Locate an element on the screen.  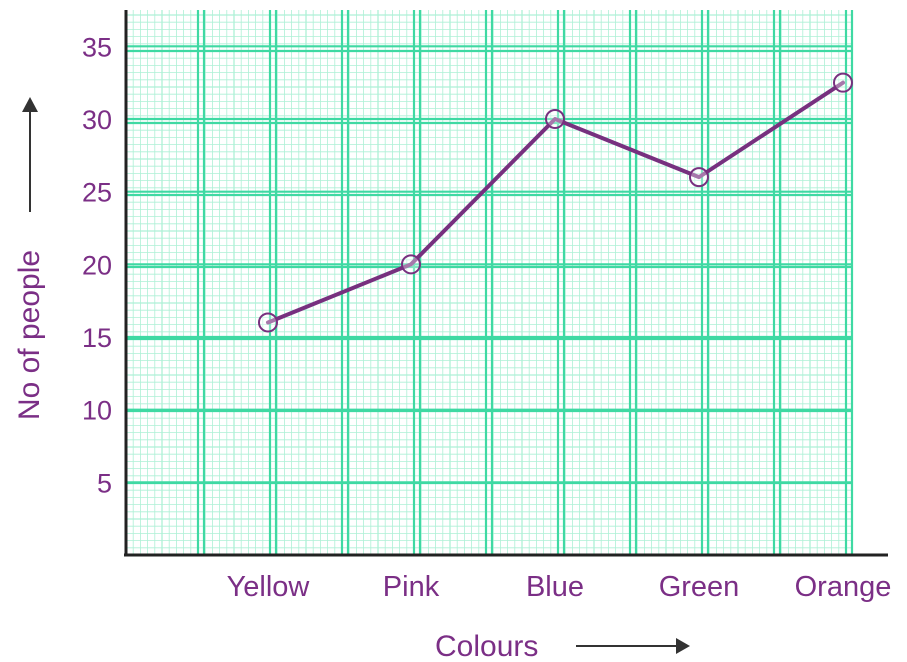
y-axis-title: No of people is located at coordinates (29, 335).